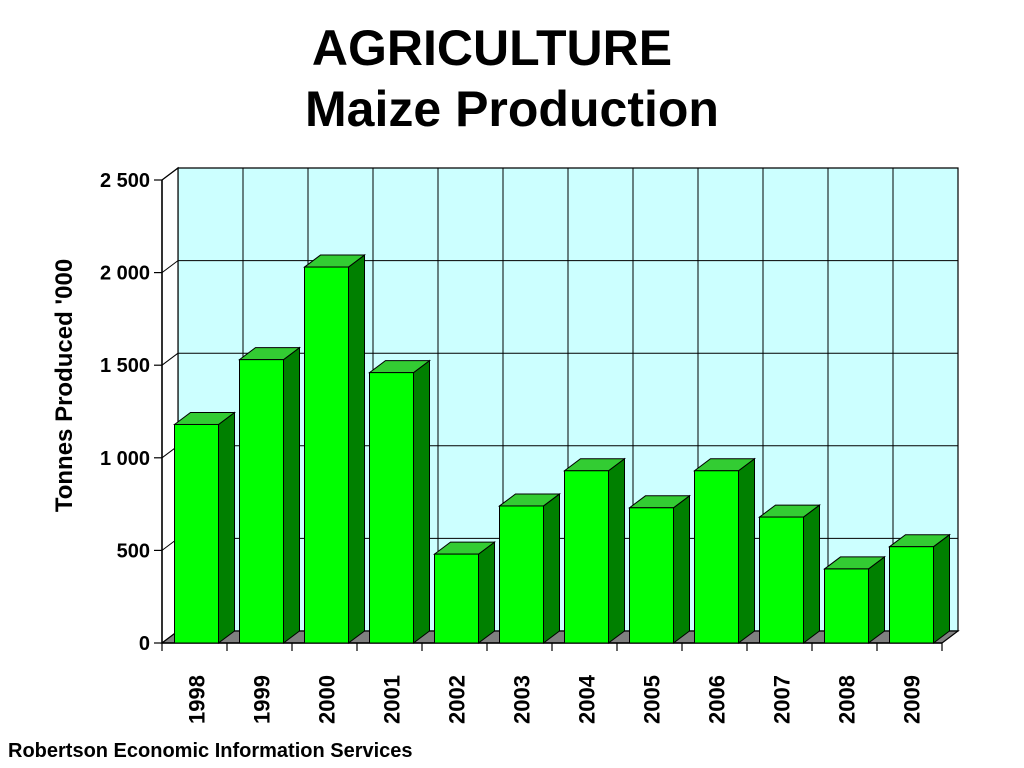 Image resolution: width=1024 pixels, height=768 pixels. Describe the element at coordinates (125, 274) in the screenshot. I see `y-tick-label: 2 000` at that location.